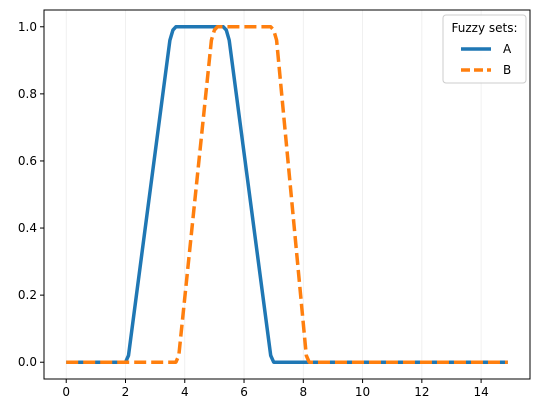 This screenshot has width=547, height=413. What do you see at coordinates (507, 70) in the screenshot?
I see `legend-label-b: B` at bounding box center [507, 70].